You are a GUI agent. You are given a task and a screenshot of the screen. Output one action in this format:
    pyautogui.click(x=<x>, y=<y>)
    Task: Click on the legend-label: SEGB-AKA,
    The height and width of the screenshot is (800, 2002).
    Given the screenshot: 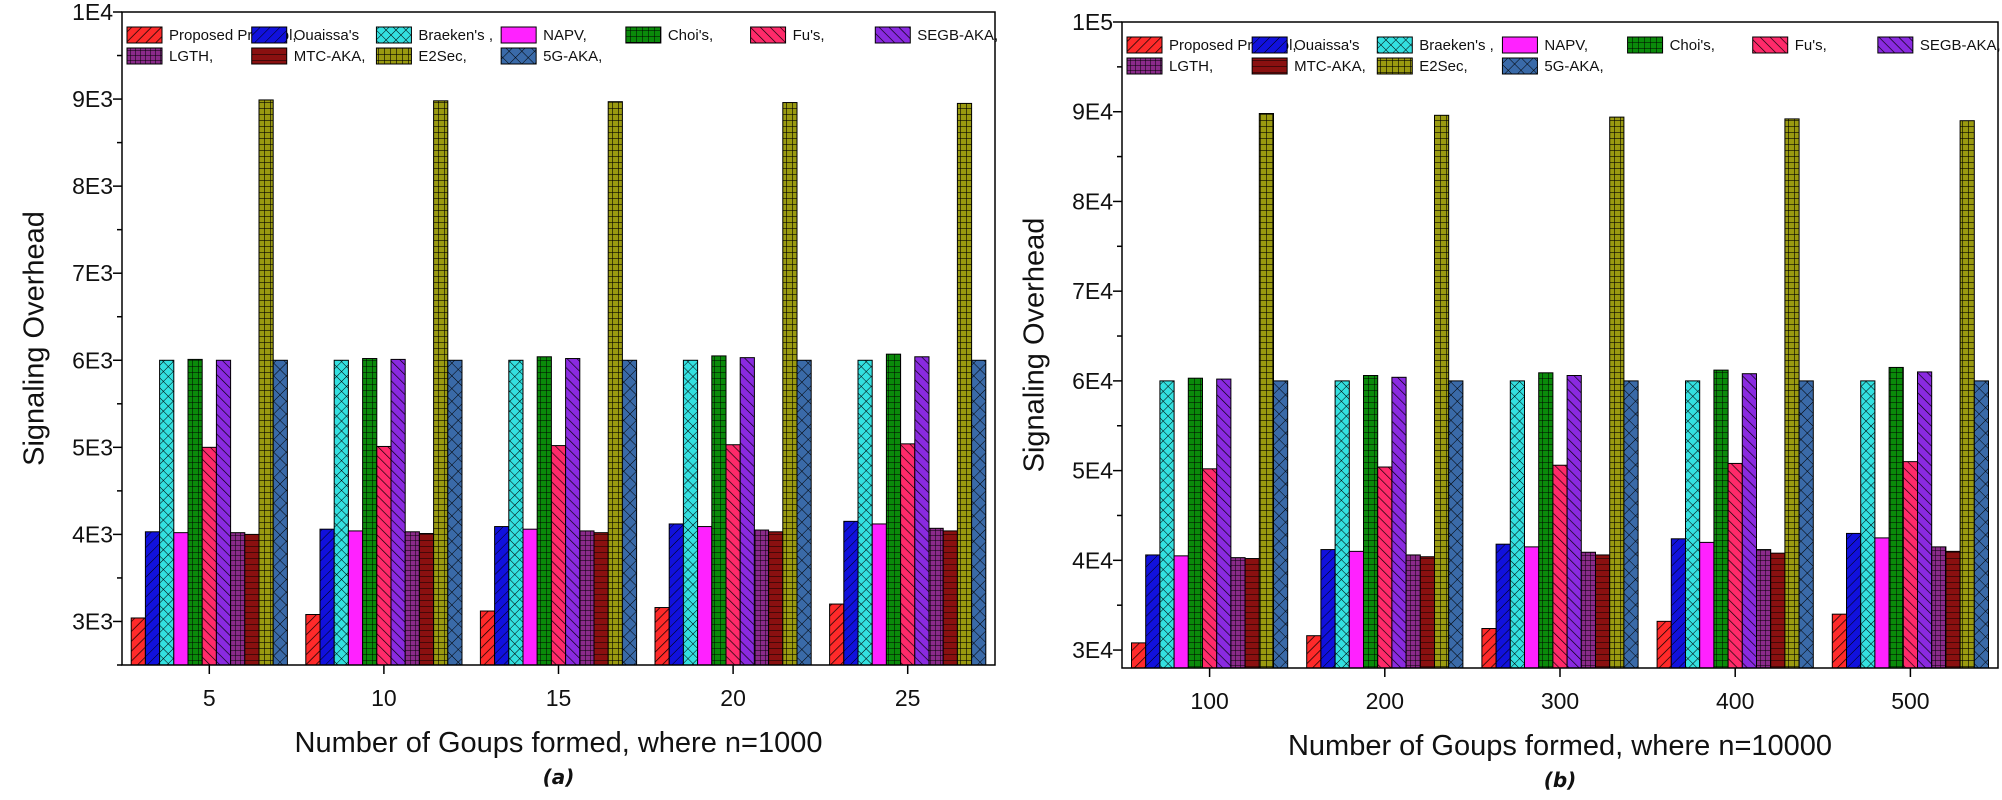 What is the action you would take?
    pyautogui.click(x=1960, y=45)
    